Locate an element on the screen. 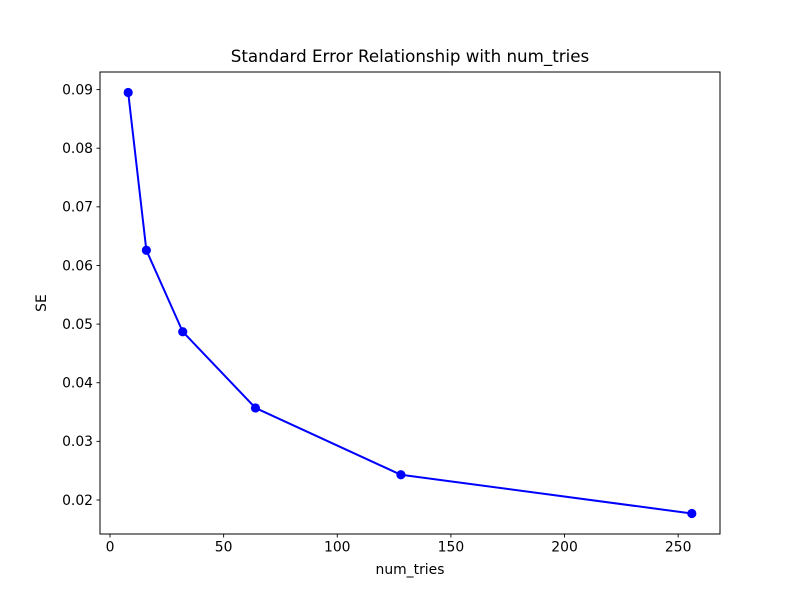 Image resolution: width=800 pixels, height=600 pixels. x-axis-label: num_tries is located at coordinates (410, 570).